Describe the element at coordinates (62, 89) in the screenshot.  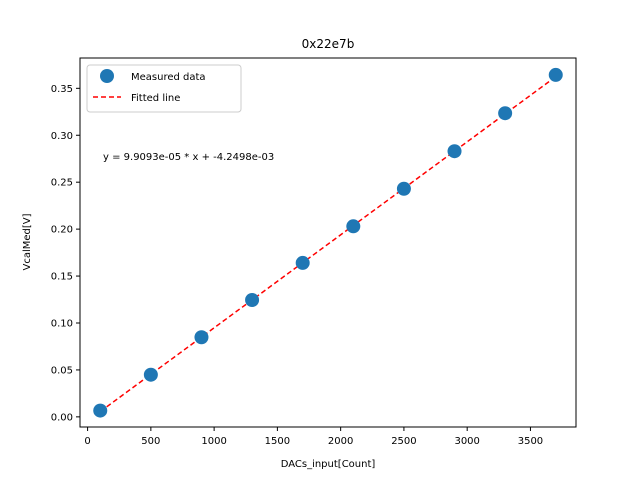
I see `y-tick-label: 0.35` at that location.